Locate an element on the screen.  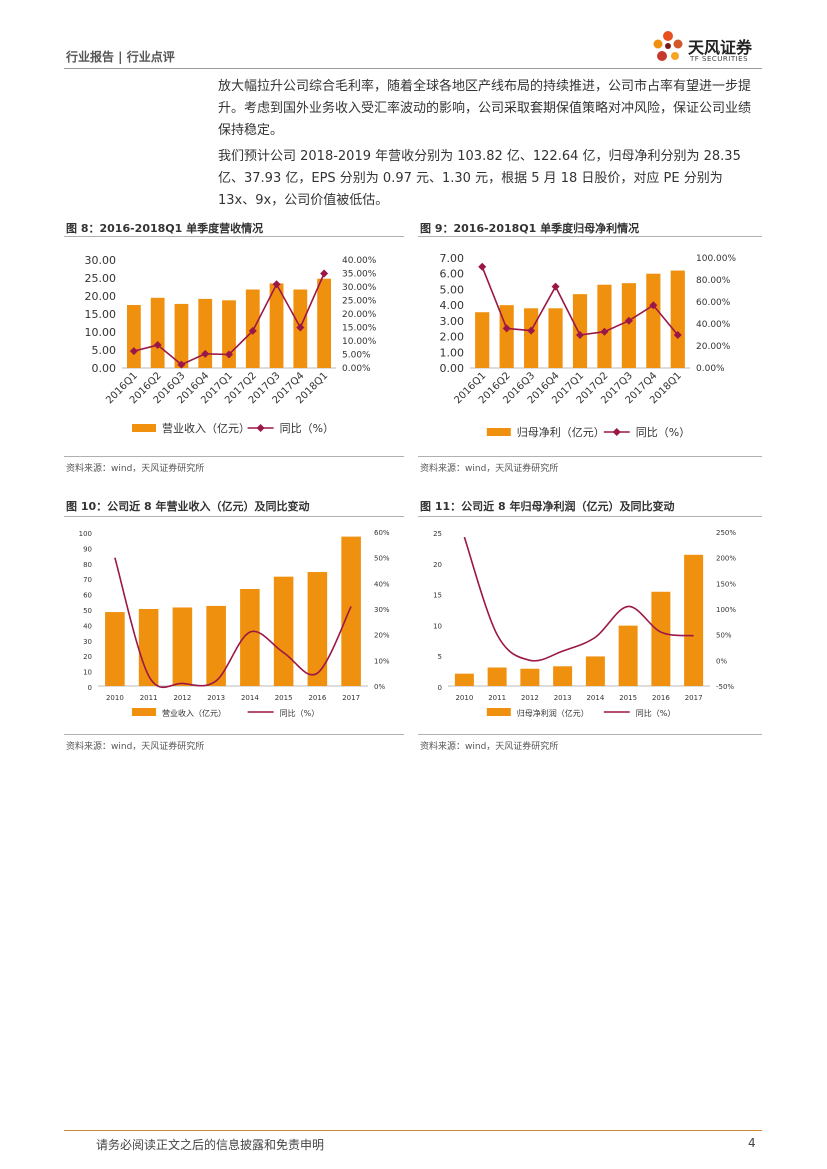
figure-11-bottom-rule is located at coordinates (590, 734).